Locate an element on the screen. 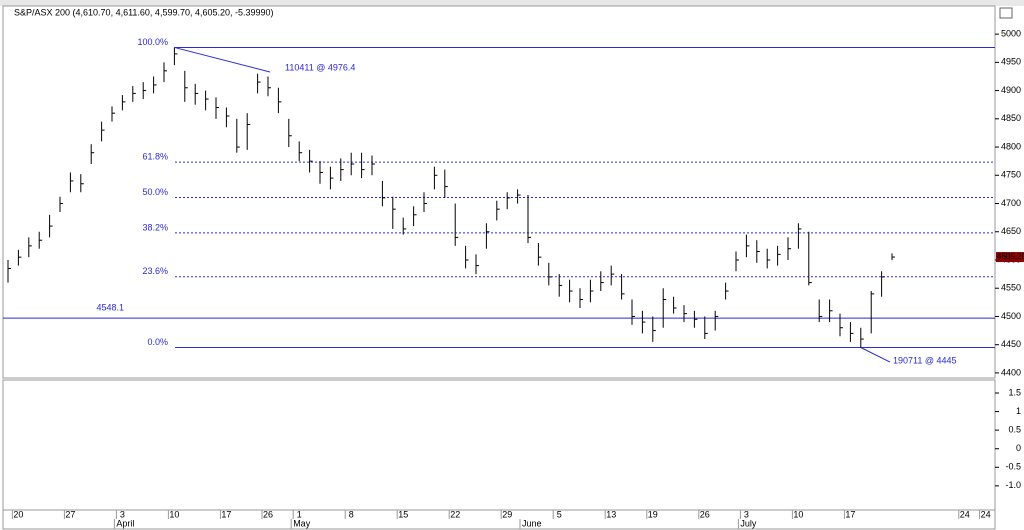 The image size is (1024, 530). y-tick-label: 4850 is located at coordinates (1011, 118).